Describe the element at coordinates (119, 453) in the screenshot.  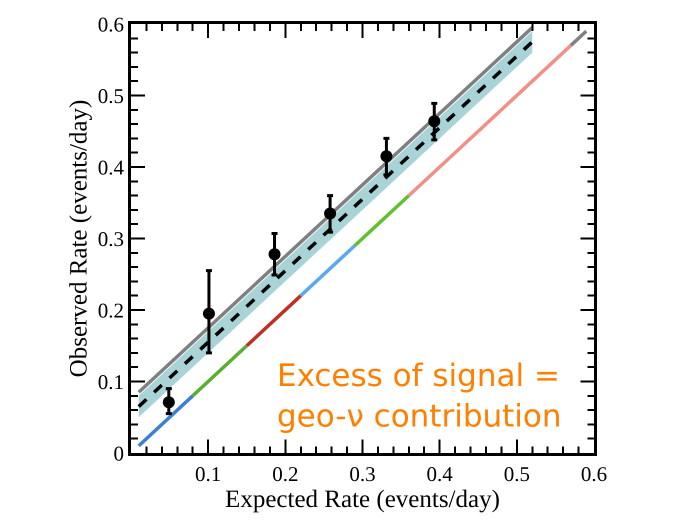
I see `y-tick-label: 0` at that location.